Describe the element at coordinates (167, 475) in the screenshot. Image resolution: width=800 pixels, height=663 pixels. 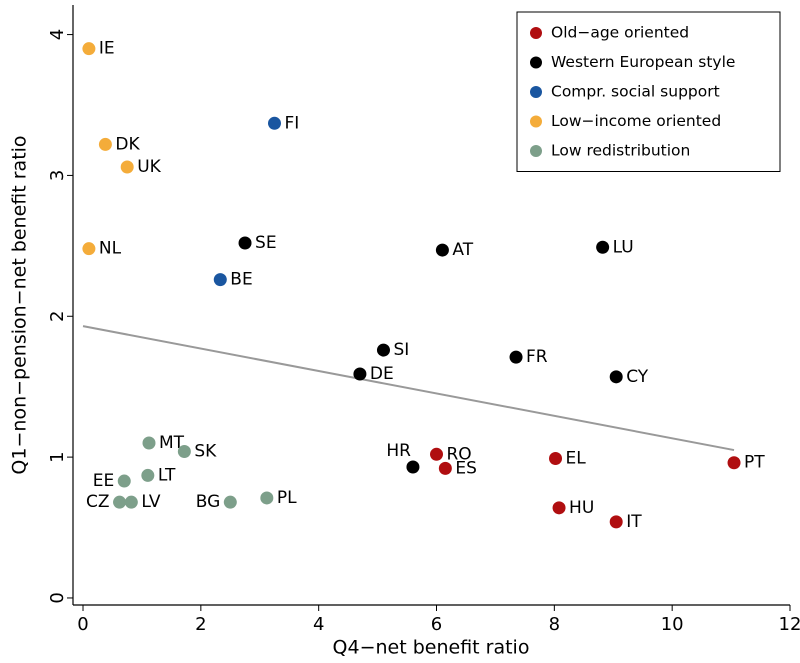
I see `point-label: LT` at that location.